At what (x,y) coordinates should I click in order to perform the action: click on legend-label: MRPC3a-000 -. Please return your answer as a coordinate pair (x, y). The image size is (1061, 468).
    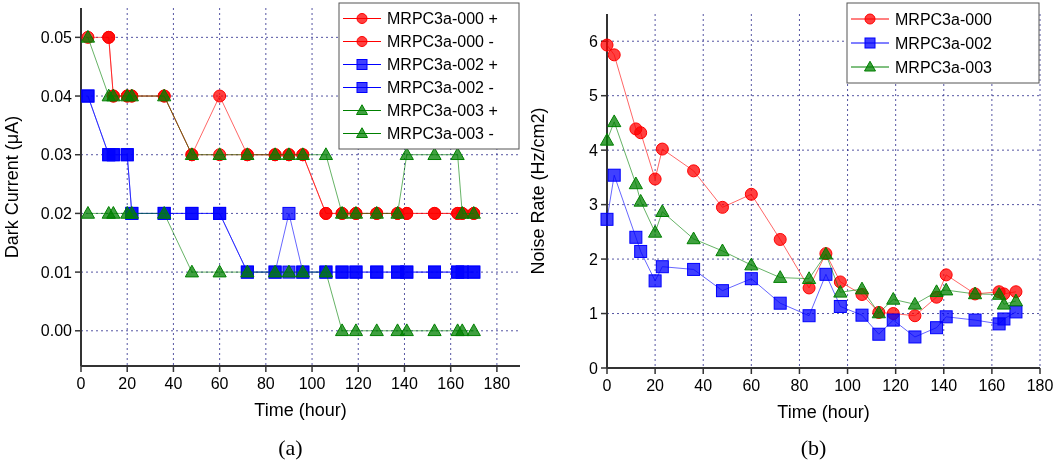
    Looking at the image, I should click on (440, 42).